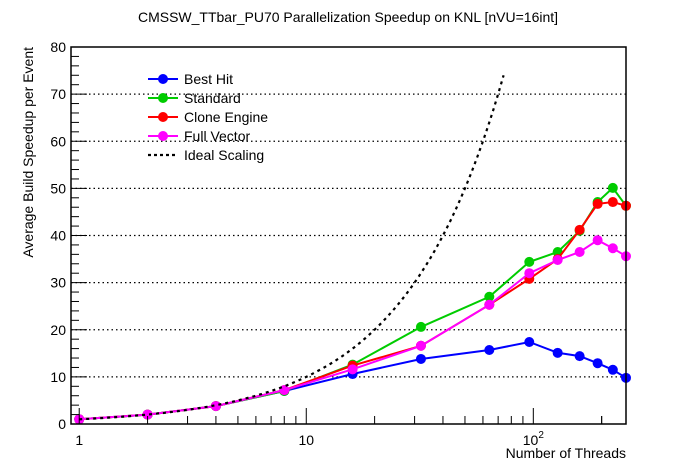  Describe the element at coordinates (68, 235) in the screenshot. I see `y-axis: 0 10 20 30 40 50 60 70 80` at that location.